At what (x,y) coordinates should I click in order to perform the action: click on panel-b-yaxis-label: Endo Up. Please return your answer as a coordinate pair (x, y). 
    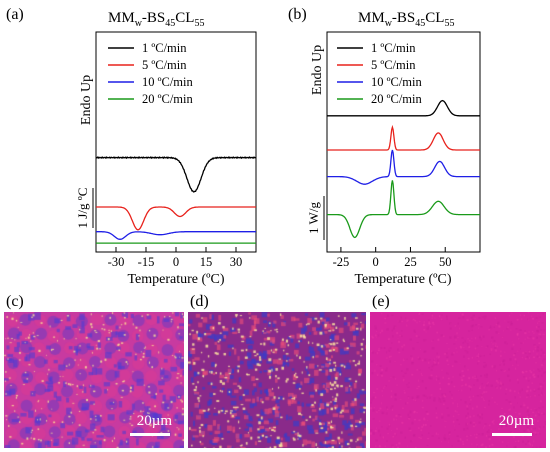
    Looking at the image, I should click on (317, 70).